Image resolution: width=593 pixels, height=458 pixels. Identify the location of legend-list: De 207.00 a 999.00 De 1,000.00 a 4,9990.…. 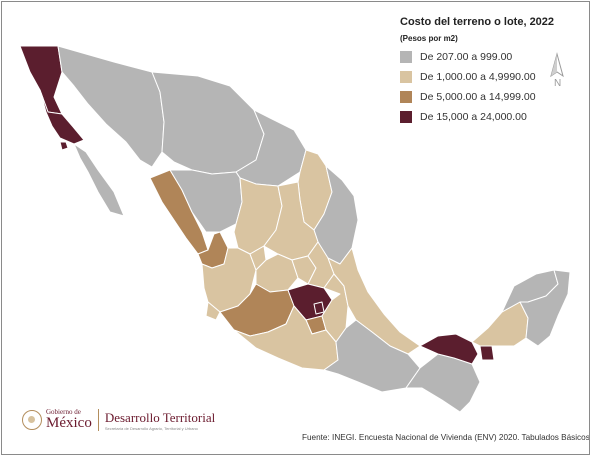
(490, 87).